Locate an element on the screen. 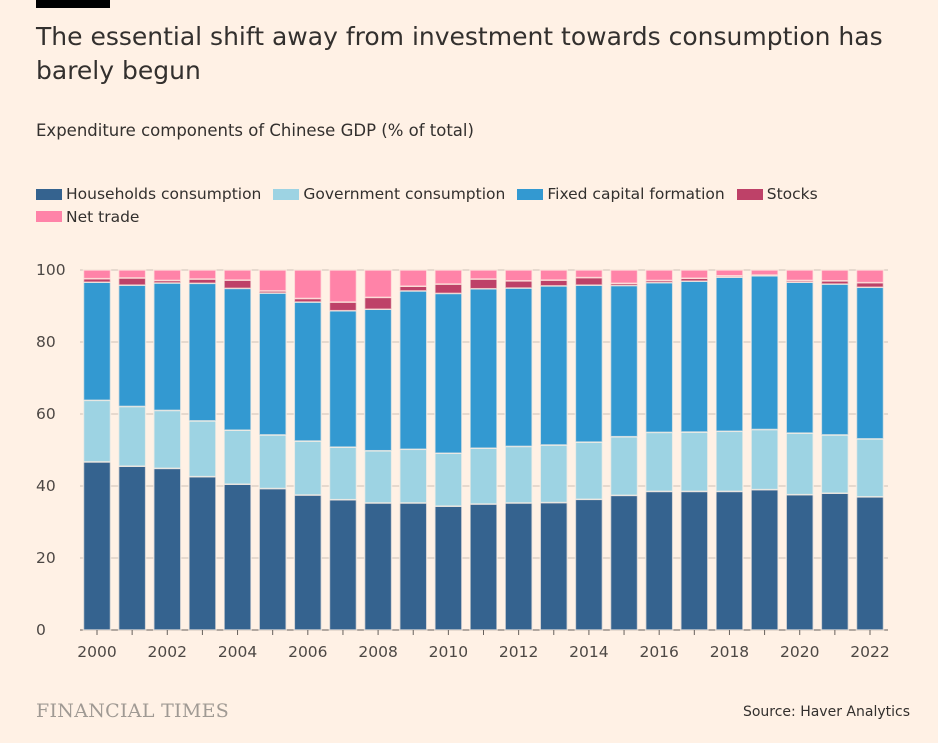 Image resolution: width=938 pixels, height=743 pixels. x-tick-label: 2012 is located at coordinates (518, 652).